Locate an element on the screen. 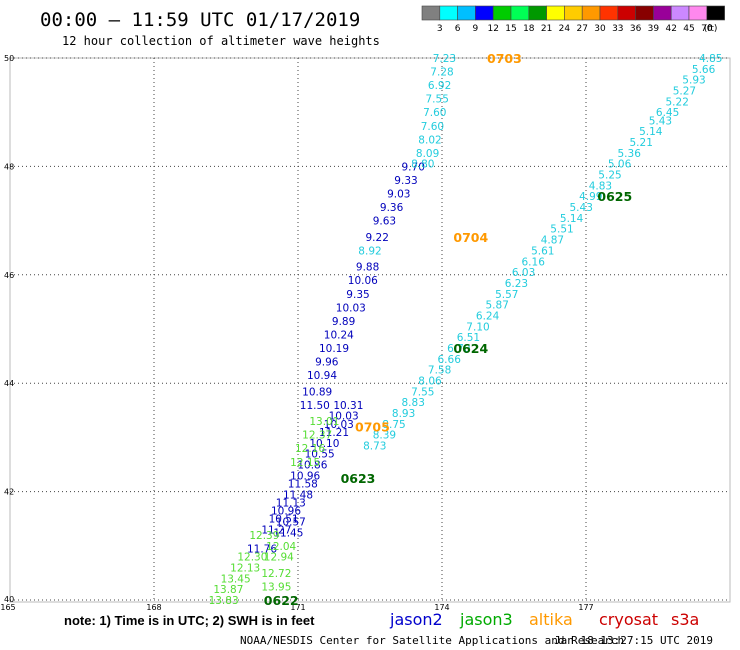  swh-value: 10.19 is located at coordinates (334, 349).